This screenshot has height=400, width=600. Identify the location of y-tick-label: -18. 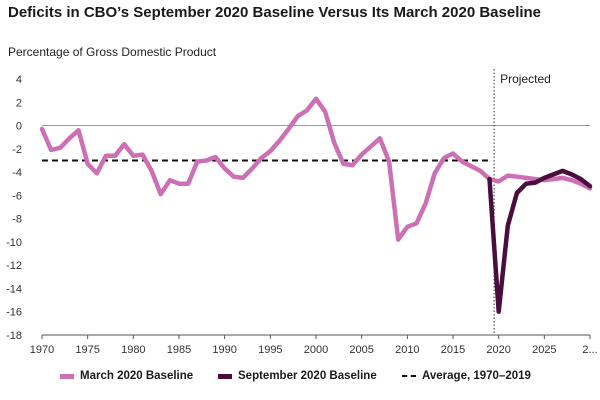
(14, 336).